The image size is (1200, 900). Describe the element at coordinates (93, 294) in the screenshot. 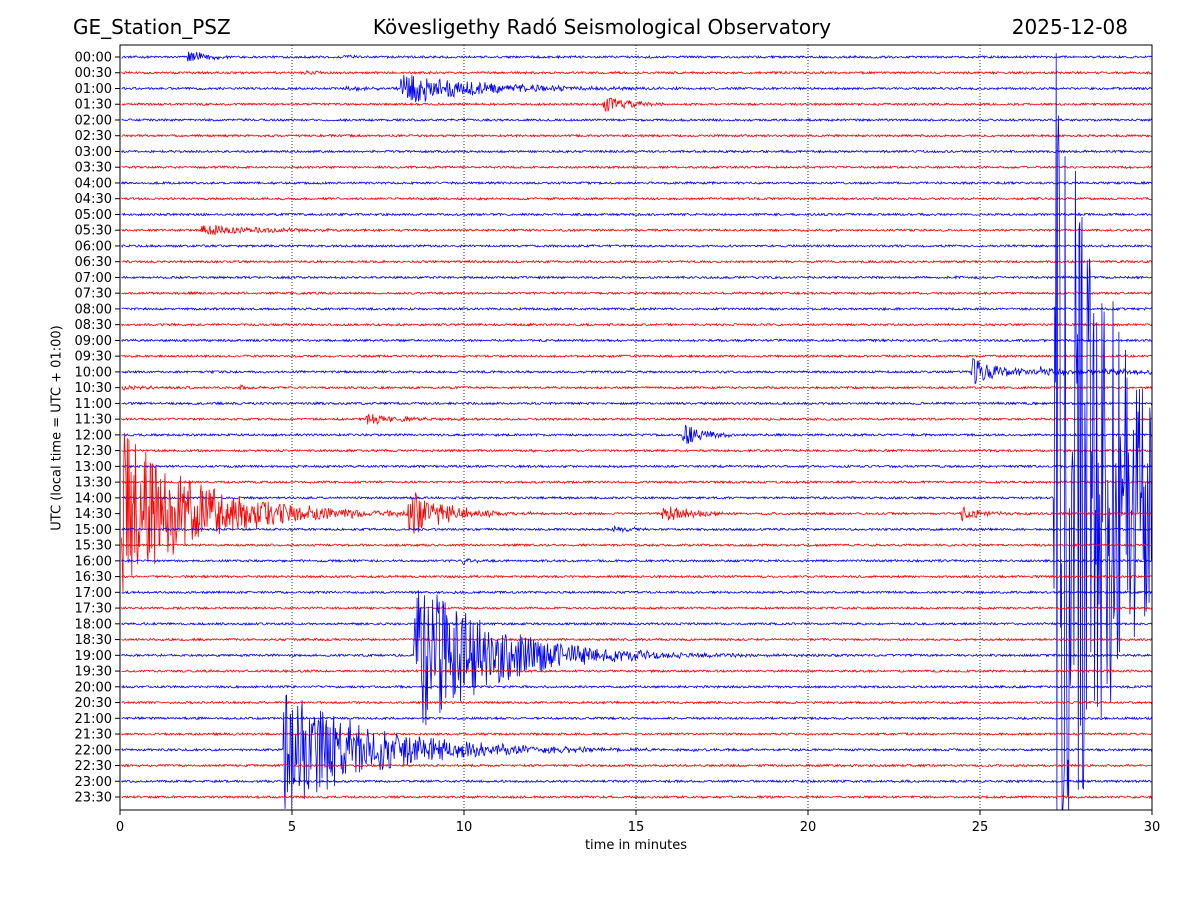

I see `y-tick-label: 07:30` at that location.